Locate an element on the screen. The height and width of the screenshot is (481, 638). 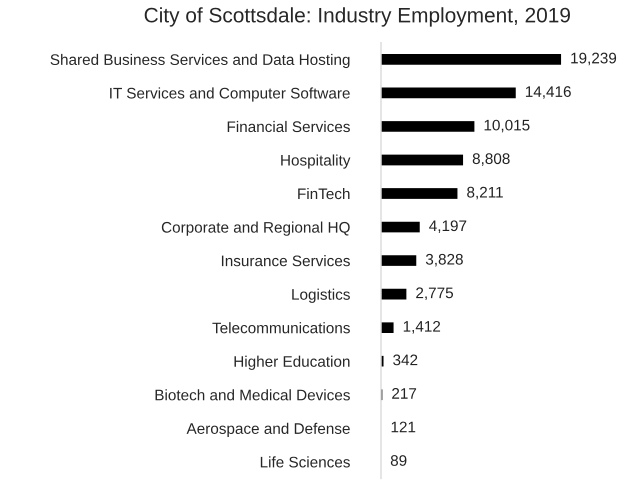
data-label: 89 is located at coordinates (398, 460).